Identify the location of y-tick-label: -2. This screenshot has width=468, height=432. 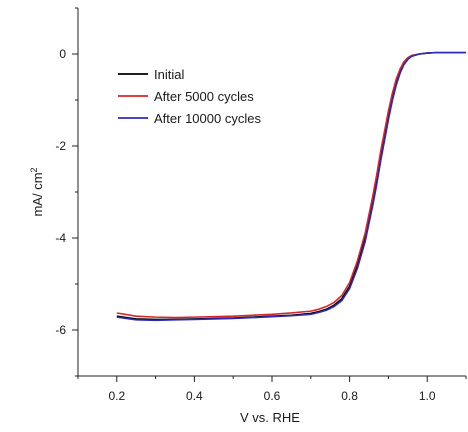
(60, 146).